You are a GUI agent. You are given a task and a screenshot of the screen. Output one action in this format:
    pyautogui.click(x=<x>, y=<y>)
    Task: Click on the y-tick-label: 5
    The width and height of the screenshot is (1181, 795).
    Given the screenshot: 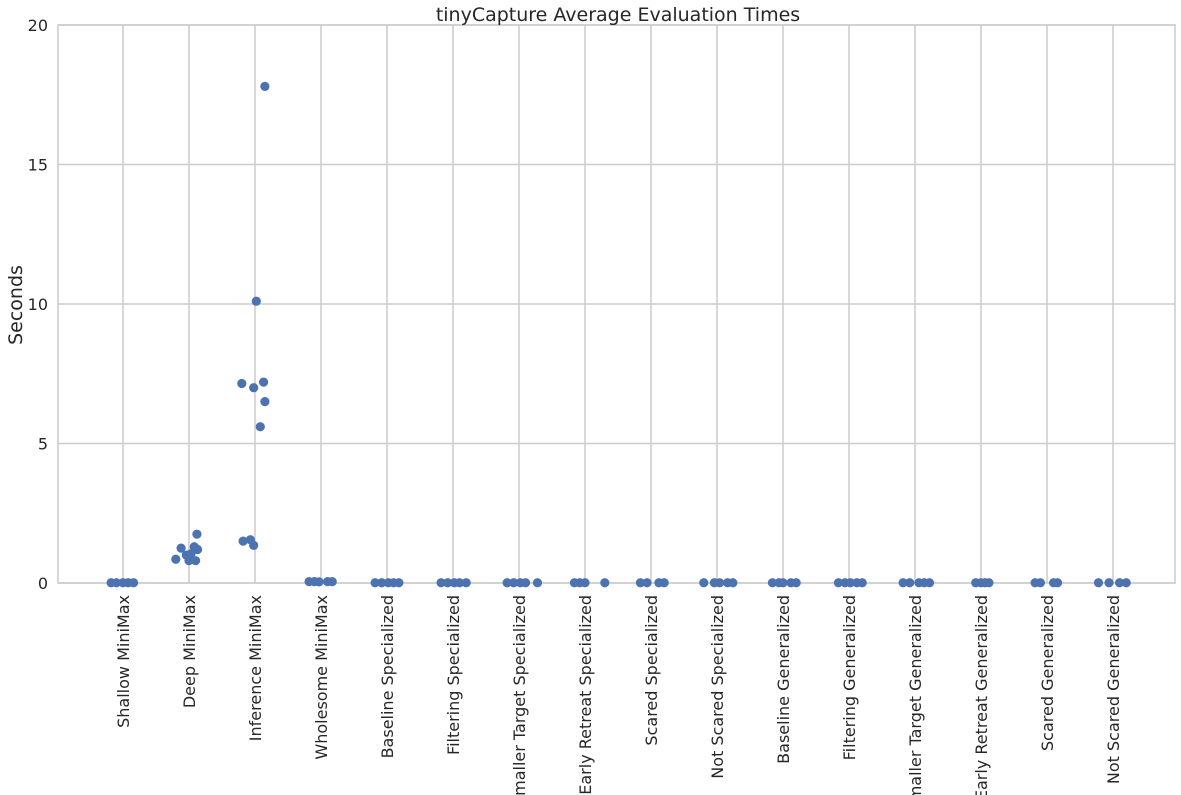 What is the action you would take?
    pyautogui.click(x=43, y=444)
    